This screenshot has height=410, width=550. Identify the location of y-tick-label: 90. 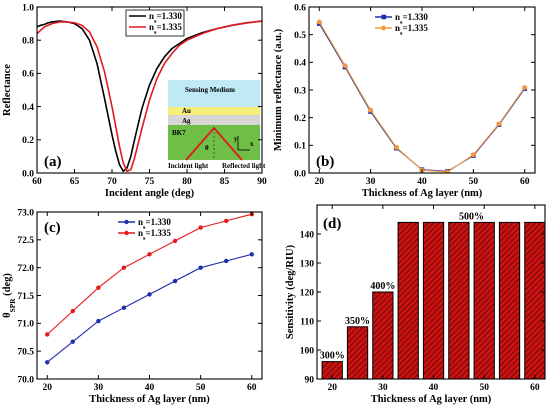
(310, 380).